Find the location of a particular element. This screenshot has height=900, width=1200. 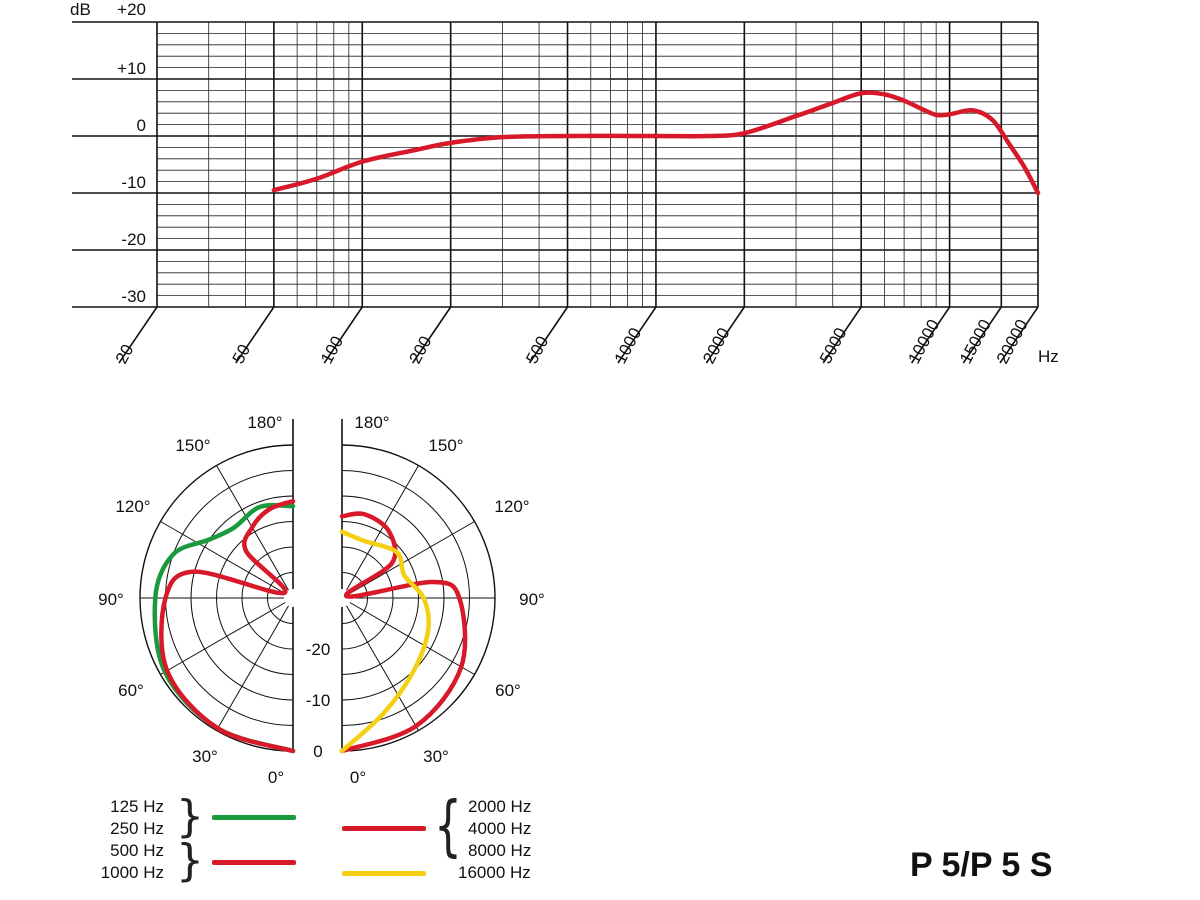

y-axis-label: dB is located at coordinates (80, 9).